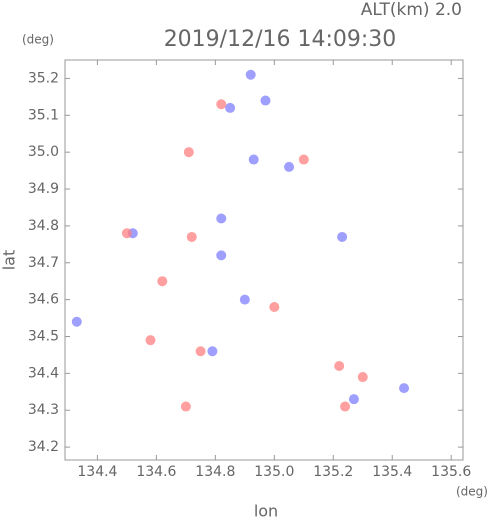 This screenshot has height=521, width=491. I want to click on y-tick-label: 34.4, so click(43, 373).